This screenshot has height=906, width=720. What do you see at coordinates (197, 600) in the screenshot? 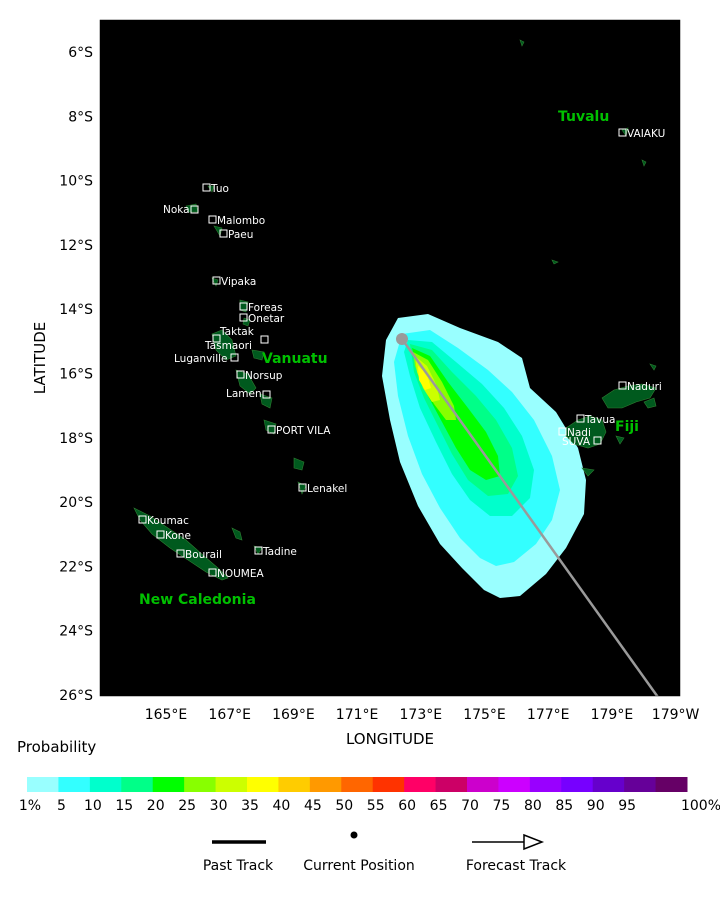
I see `country-label-new-caledonia: New Caledonia` at bounding box center [197, 600].